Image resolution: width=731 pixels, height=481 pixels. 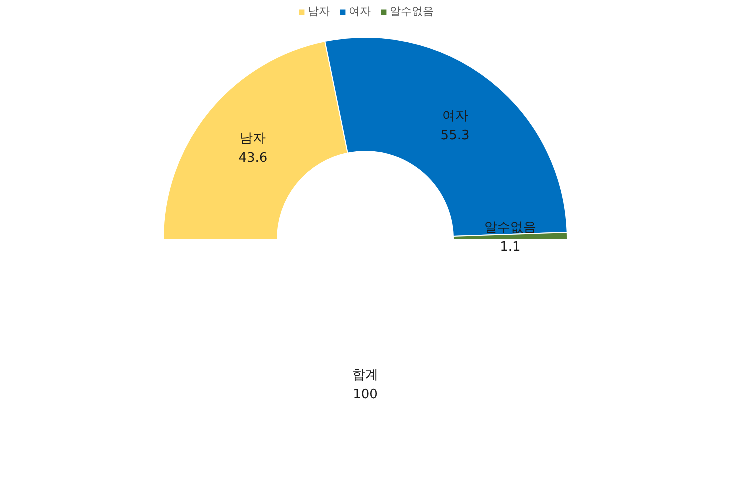 What do you see at coordinates (455, 136) in the screenshot?
I see `data-label: 55.3` at bounding box center [455, 136].